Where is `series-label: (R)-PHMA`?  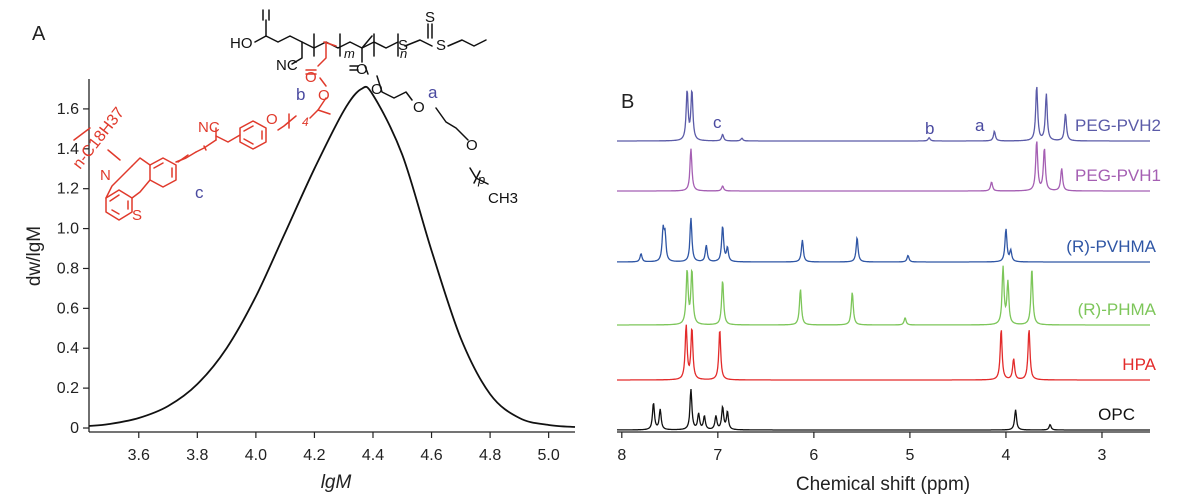
series-label: (R)-PHMA is located at coordinates (1117, 309).